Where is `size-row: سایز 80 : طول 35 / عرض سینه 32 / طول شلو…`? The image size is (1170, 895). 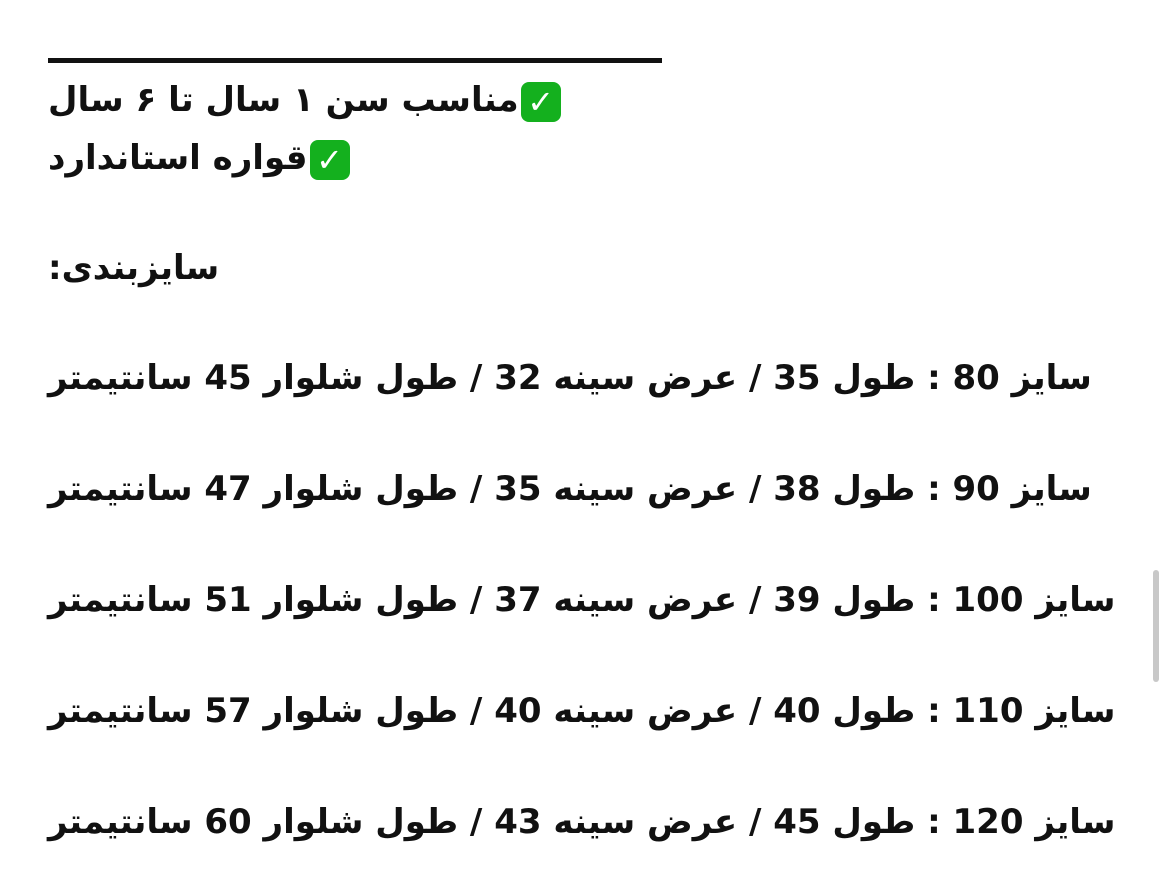 size-row: سایز 80 : طول 35 / عرض سینه 32 / طول شلو… is located at coordinates (570, 378).